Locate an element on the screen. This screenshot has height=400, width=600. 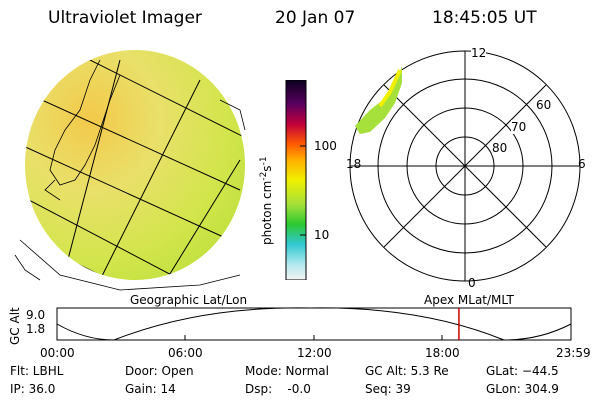
colorbar is located at coordinates (296, 180).